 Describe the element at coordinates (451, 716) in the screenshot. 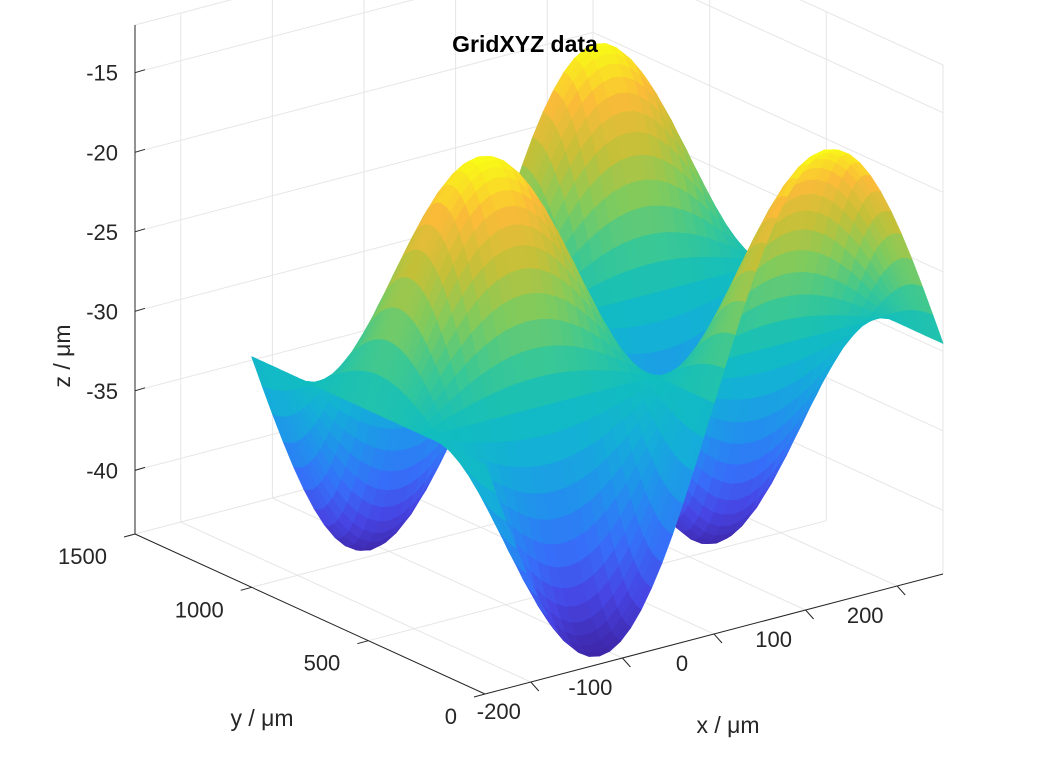

I see `y-tick-label: 0` at that location.